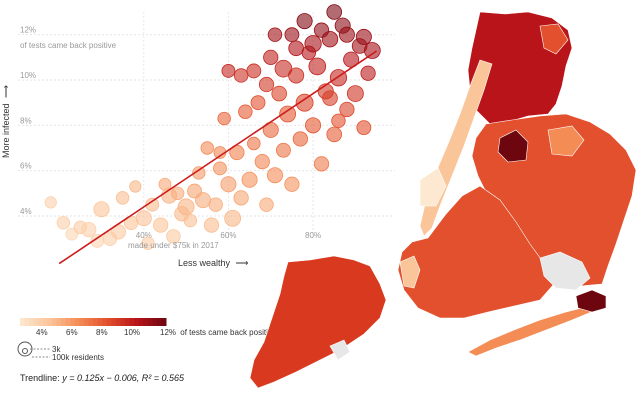 The width and height of the screenshot is (640, 400). I want to click on size-legend: 3k 100k residents, so click(60, 351).